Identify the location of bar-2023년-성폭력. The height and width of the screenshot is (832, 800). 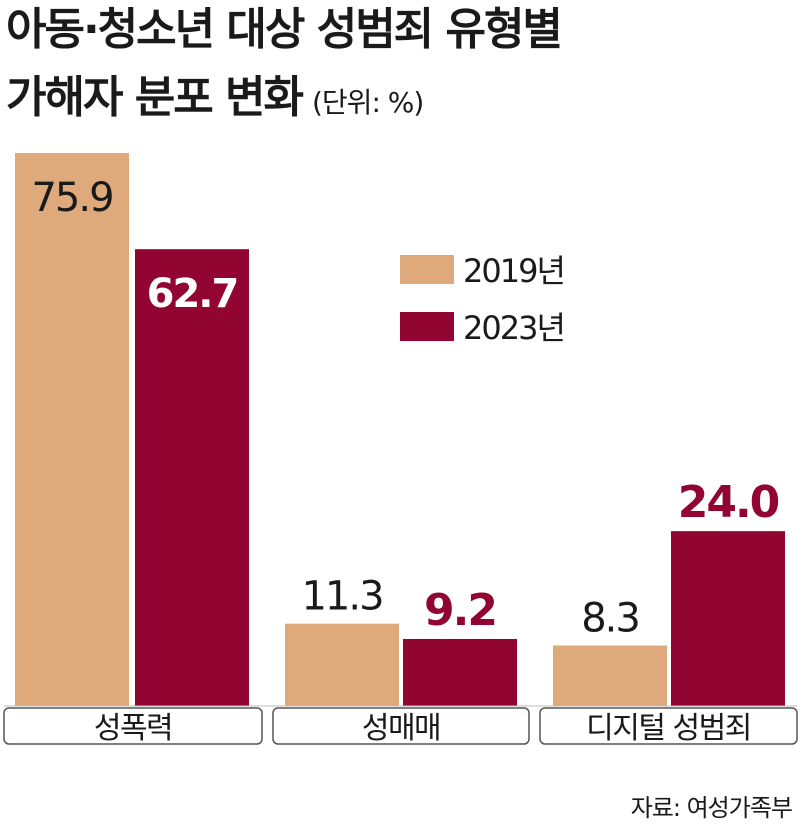
(192, 477).